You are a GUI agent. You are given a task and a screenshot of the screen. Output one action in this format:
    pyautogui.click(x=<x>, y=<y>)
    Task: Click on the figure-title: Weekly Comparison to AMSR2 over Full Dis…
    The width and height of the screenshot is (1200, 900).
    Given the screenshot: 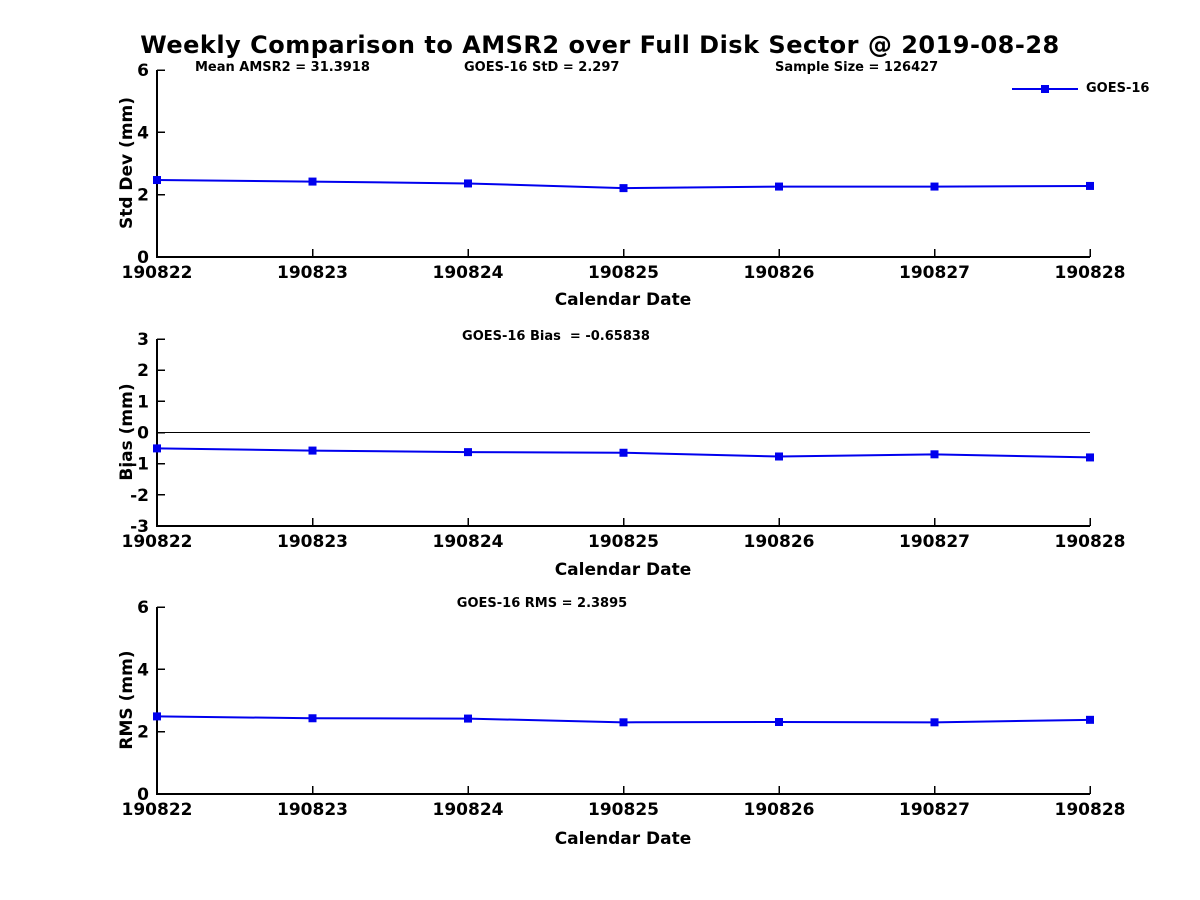 What is the action you would take?
    pyautogui.click(x=600, y=45)
    